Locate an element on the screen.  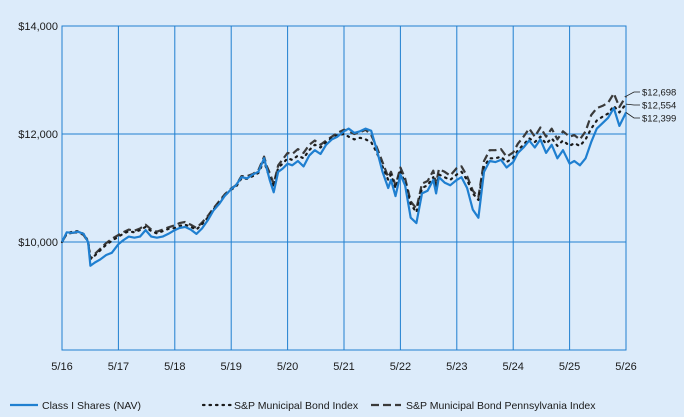
x-tick-label: 5/21 is located at coordinates (343, 367).